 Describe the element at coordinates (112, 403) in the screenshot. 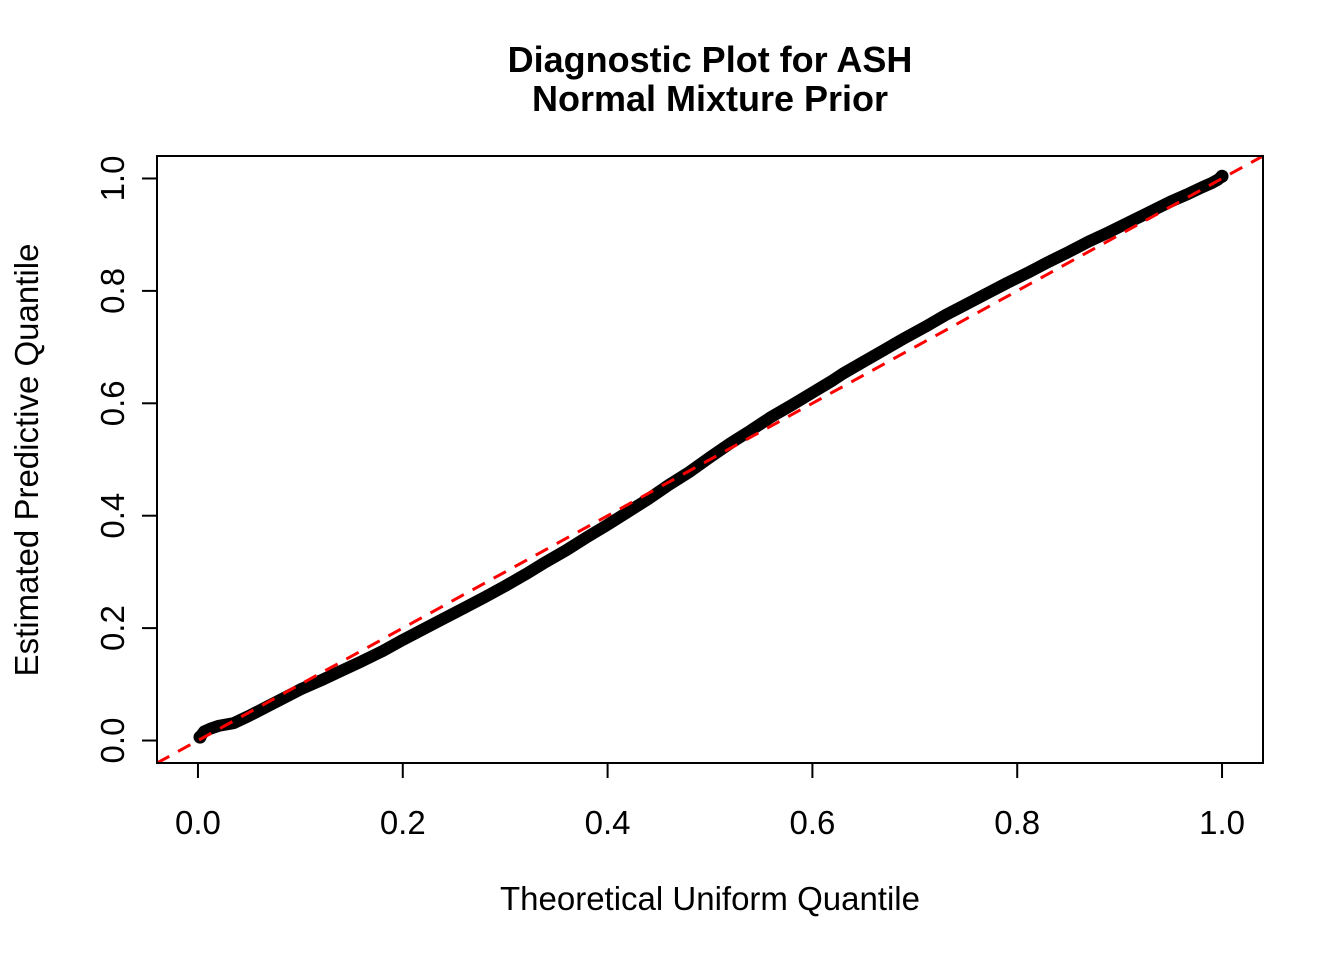

I see `y-axis-tick-label: 0.6` at that location.